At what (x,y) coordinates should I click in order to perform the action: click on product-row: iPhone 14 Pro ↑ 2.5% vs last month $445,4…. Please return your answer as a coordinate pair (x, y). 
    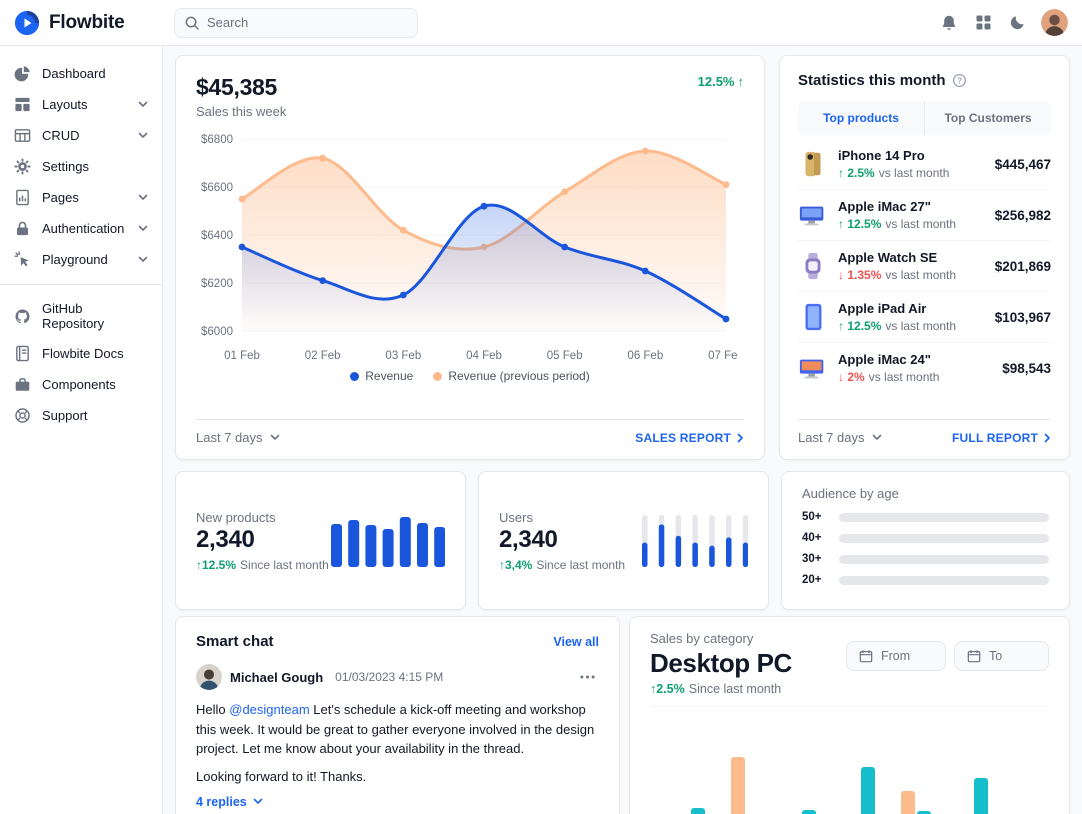
    Looking at the image, I should click on (924, 164).